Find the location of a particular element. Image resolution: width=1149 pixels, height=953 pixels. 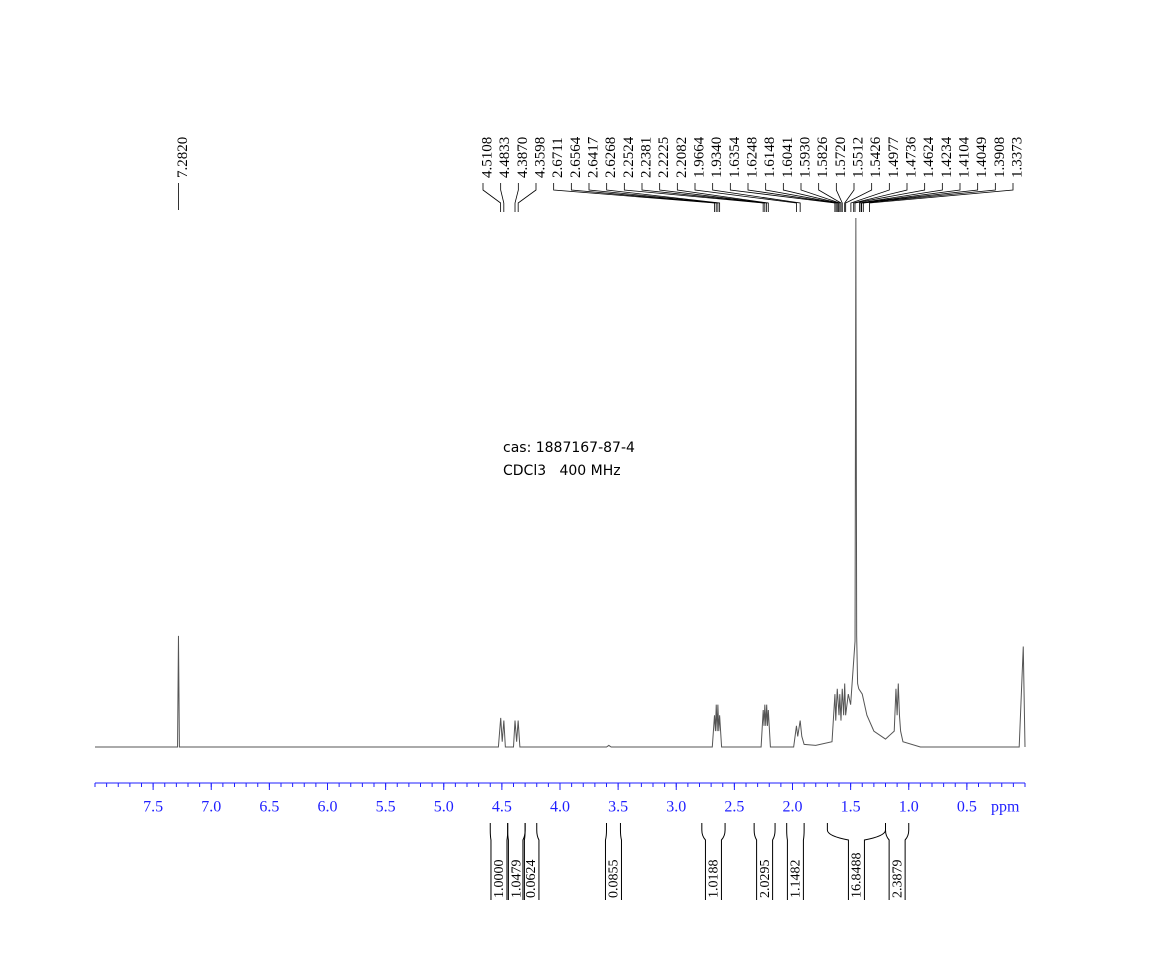

peak-label: 1.4736 is located at coordinates (911, 157).